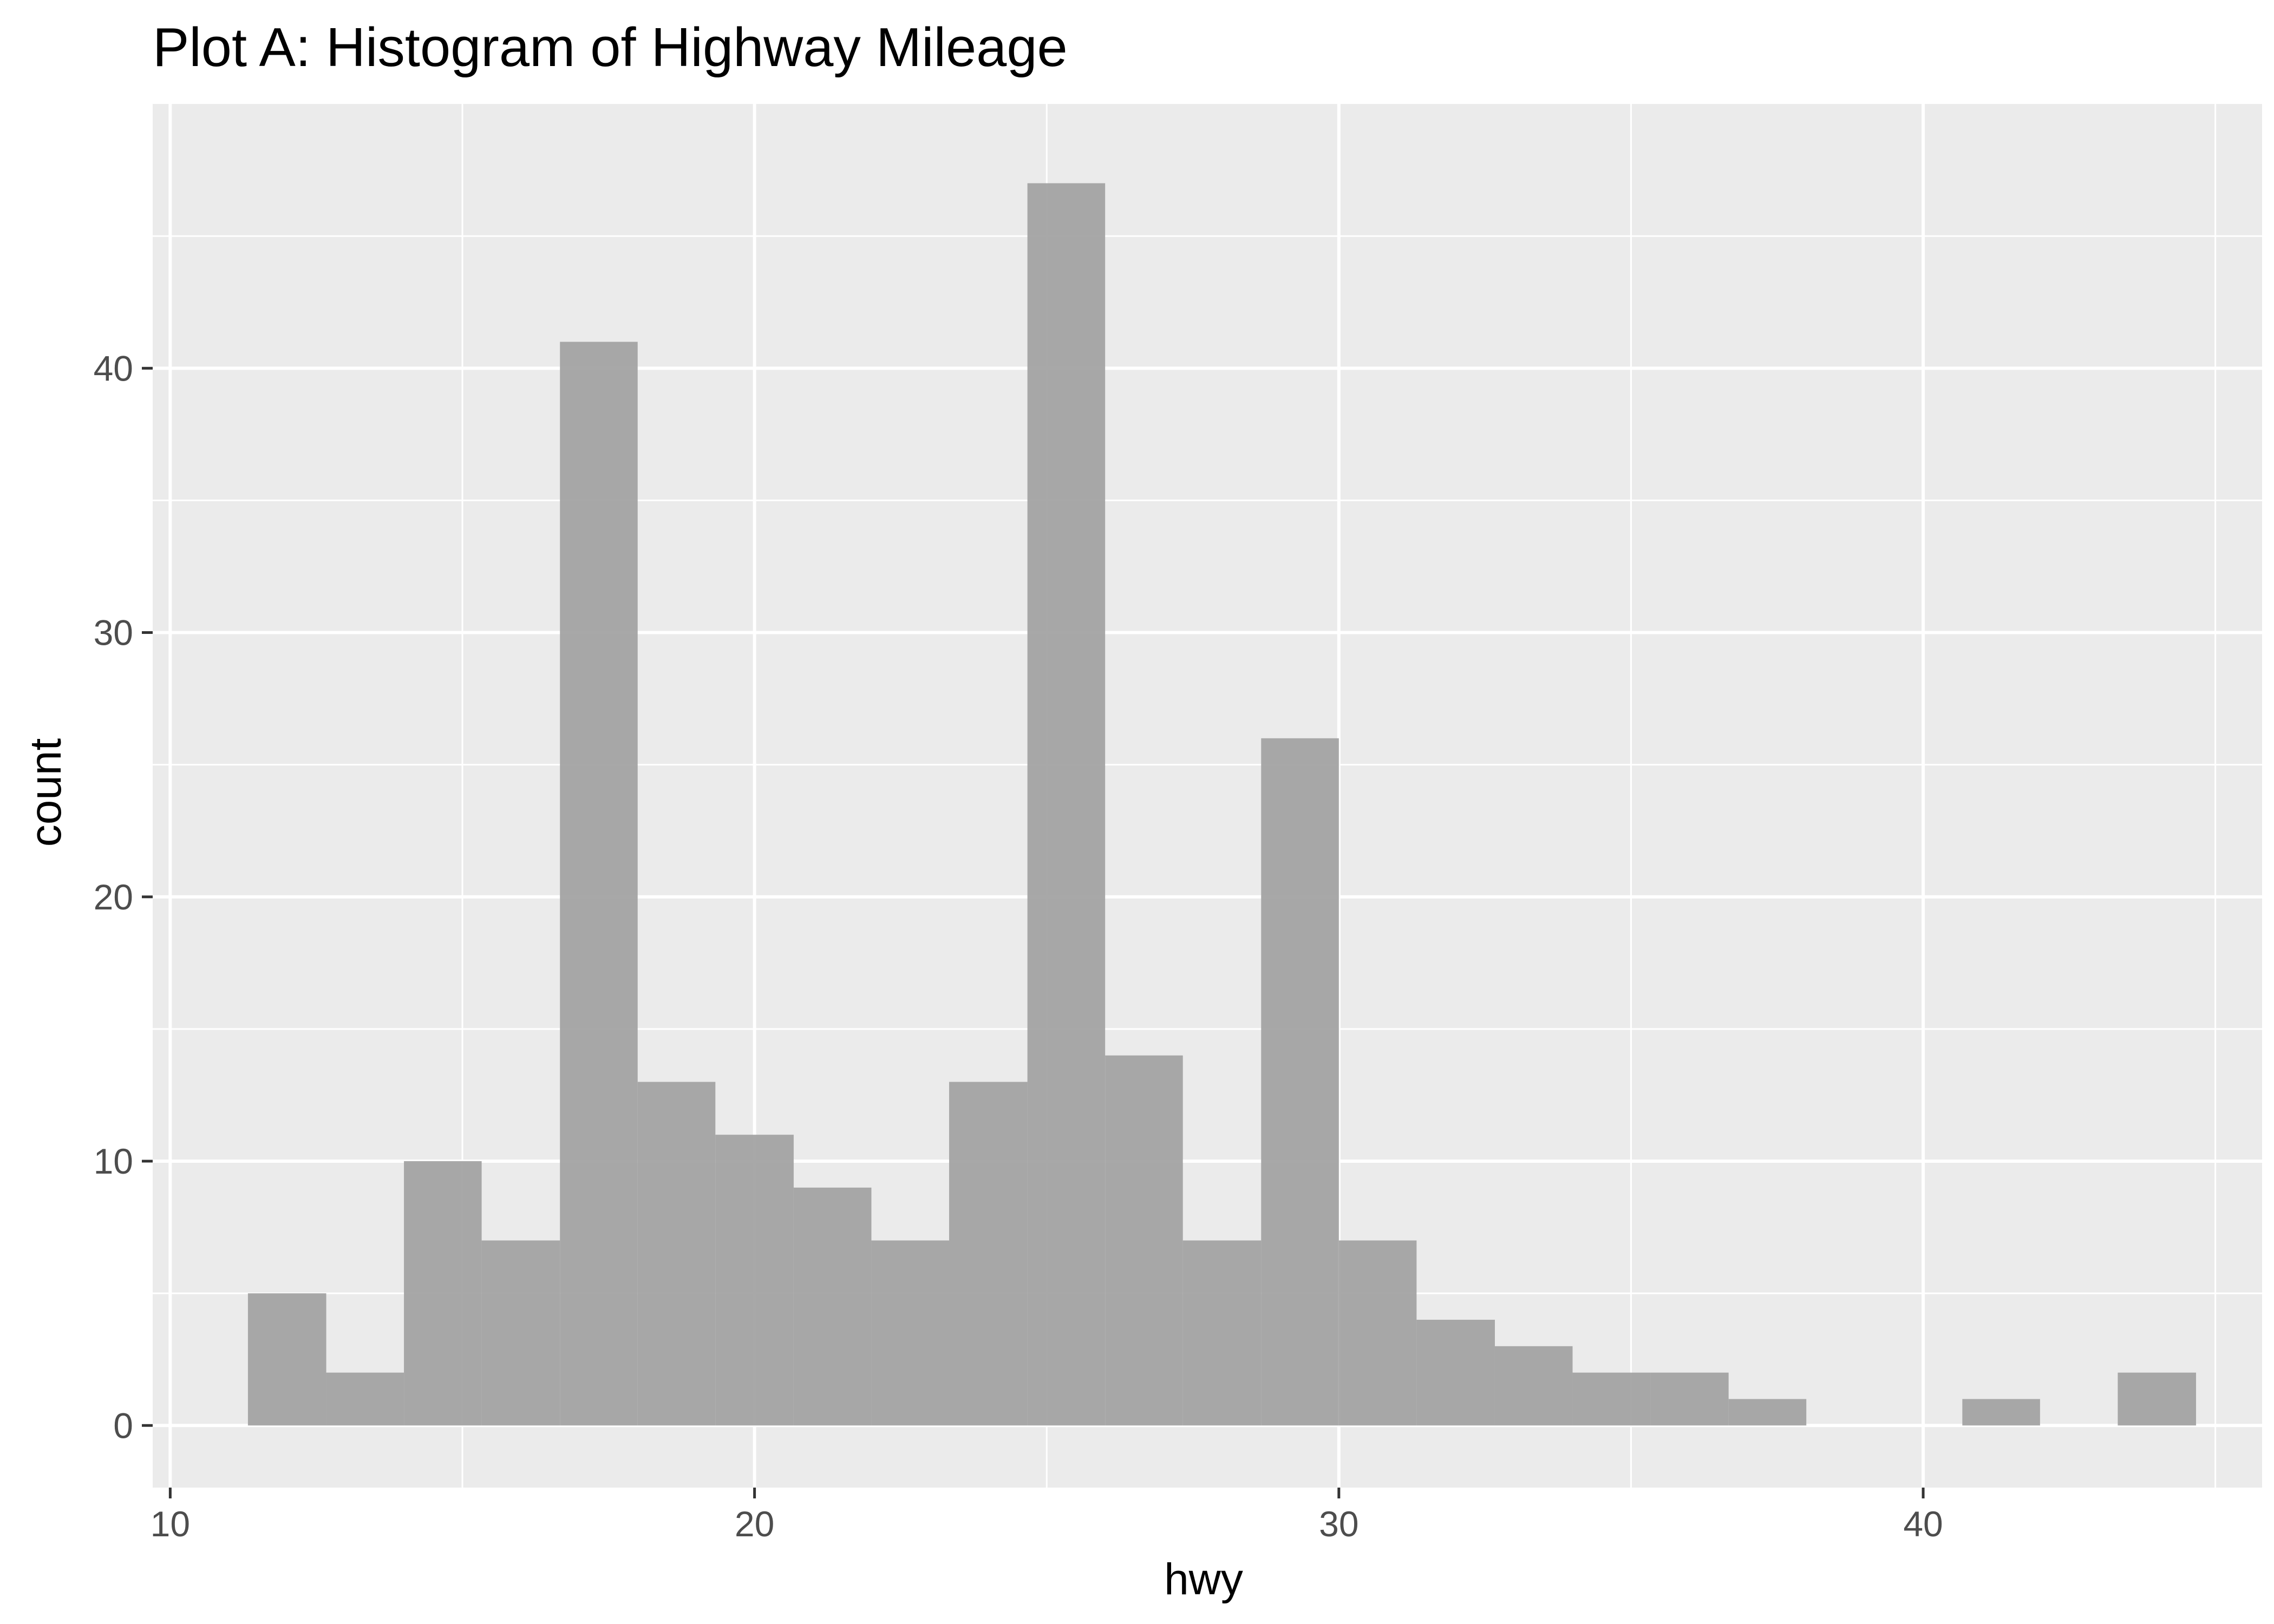 The image size is (2274, 1624). Describe the element at coordinates (1923, 1524) in the screenshot. I see `x-tick-label: 40` at that location.